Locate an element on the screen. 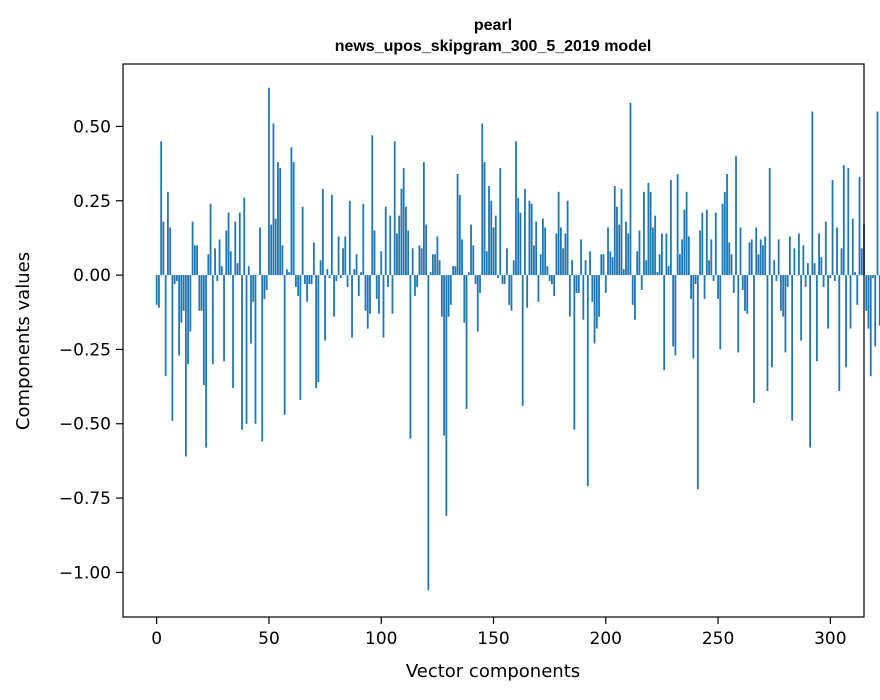 Image resolution: width=880 pixels, height=700 pixels. y-tick-label: 0.00 is located at coordinates (92, 276).